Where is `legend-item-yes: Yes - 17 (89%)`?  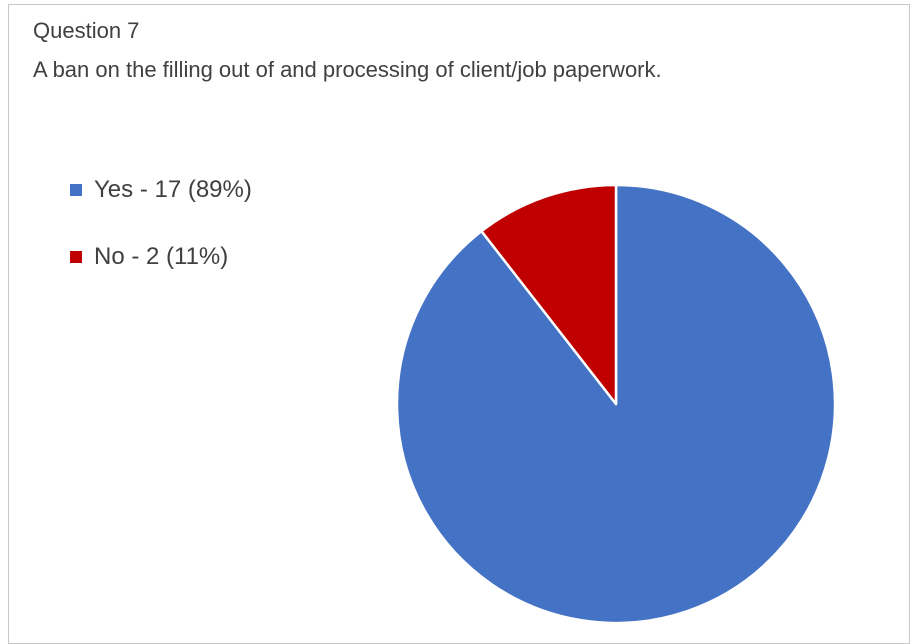 legend-item-yes: Yes - 17 (89%) is located at coordinates (161, 190).